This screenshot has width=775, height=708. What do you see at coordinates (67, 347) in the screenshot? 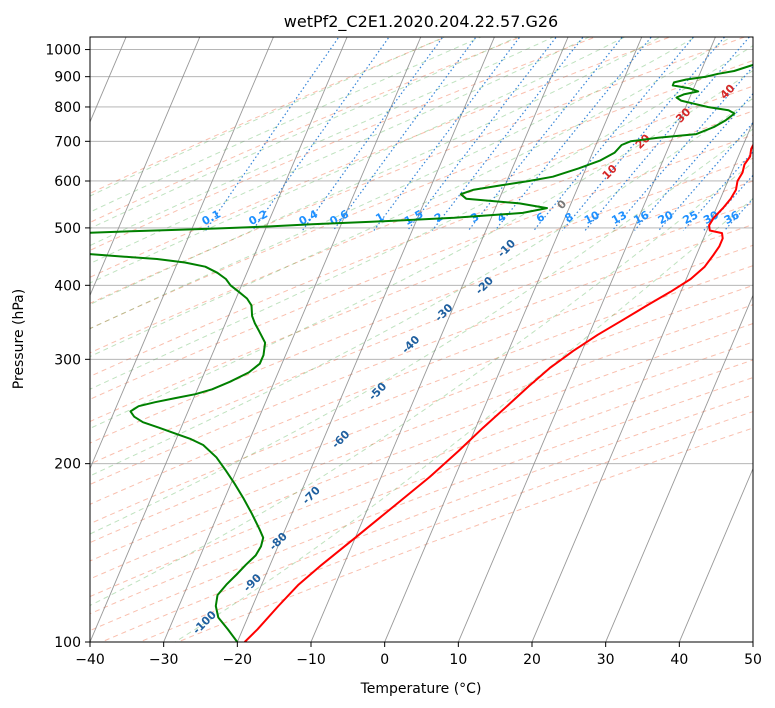
I see `y-axis: 1000 900 800 700 600 500 400 300 200 100` at bounding box center [67, 347].